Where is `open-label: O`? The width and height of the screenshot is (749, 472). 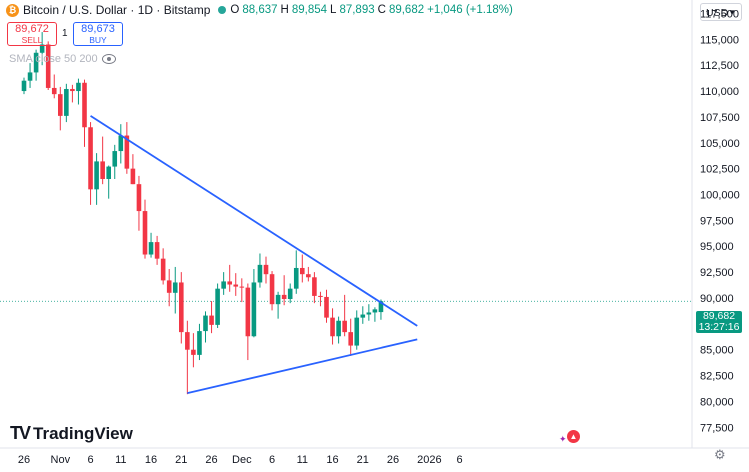
open-label: O is located at coordinates (235, 10).